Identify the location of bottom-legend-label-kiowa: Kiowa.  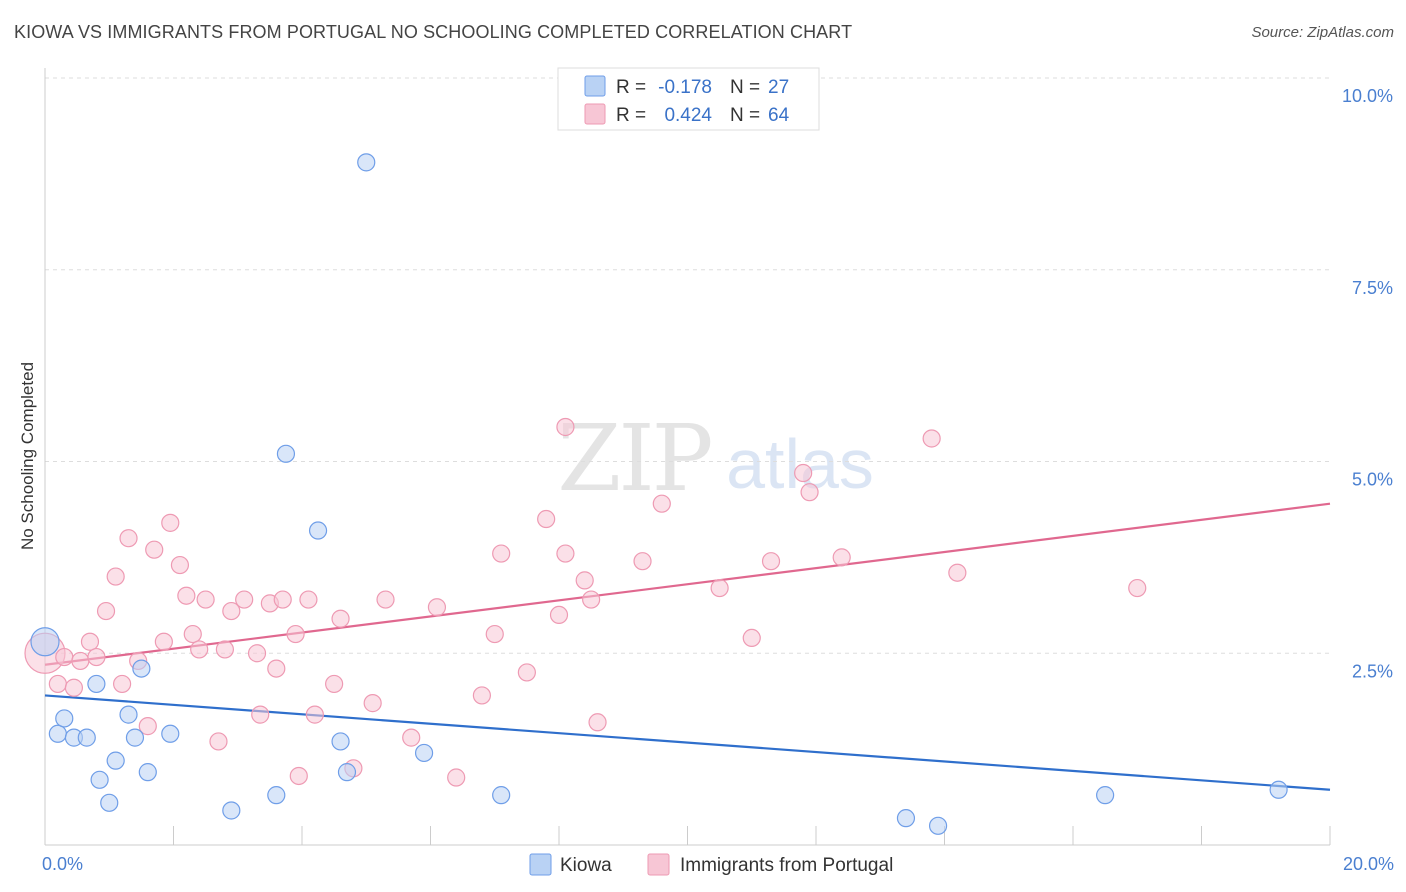
(586, 865).